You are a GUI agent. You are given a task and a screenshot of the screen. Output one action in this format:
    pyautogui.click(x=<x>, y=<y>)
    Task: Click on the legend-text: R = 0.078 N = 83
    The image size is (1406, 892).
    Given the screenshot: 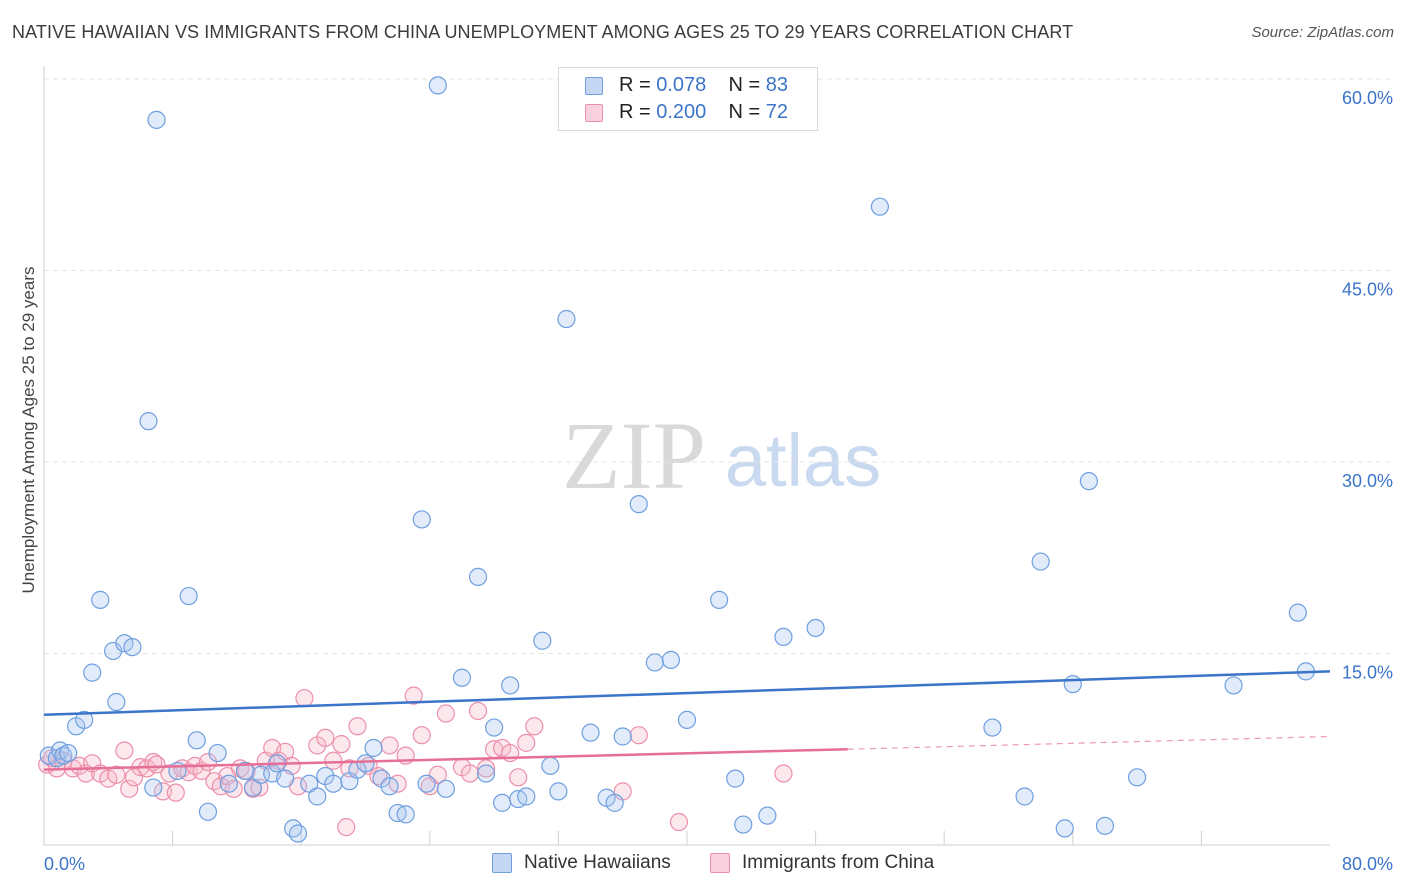 What is the action you would take?
    pyautogui.click(x=703, y=85)
    